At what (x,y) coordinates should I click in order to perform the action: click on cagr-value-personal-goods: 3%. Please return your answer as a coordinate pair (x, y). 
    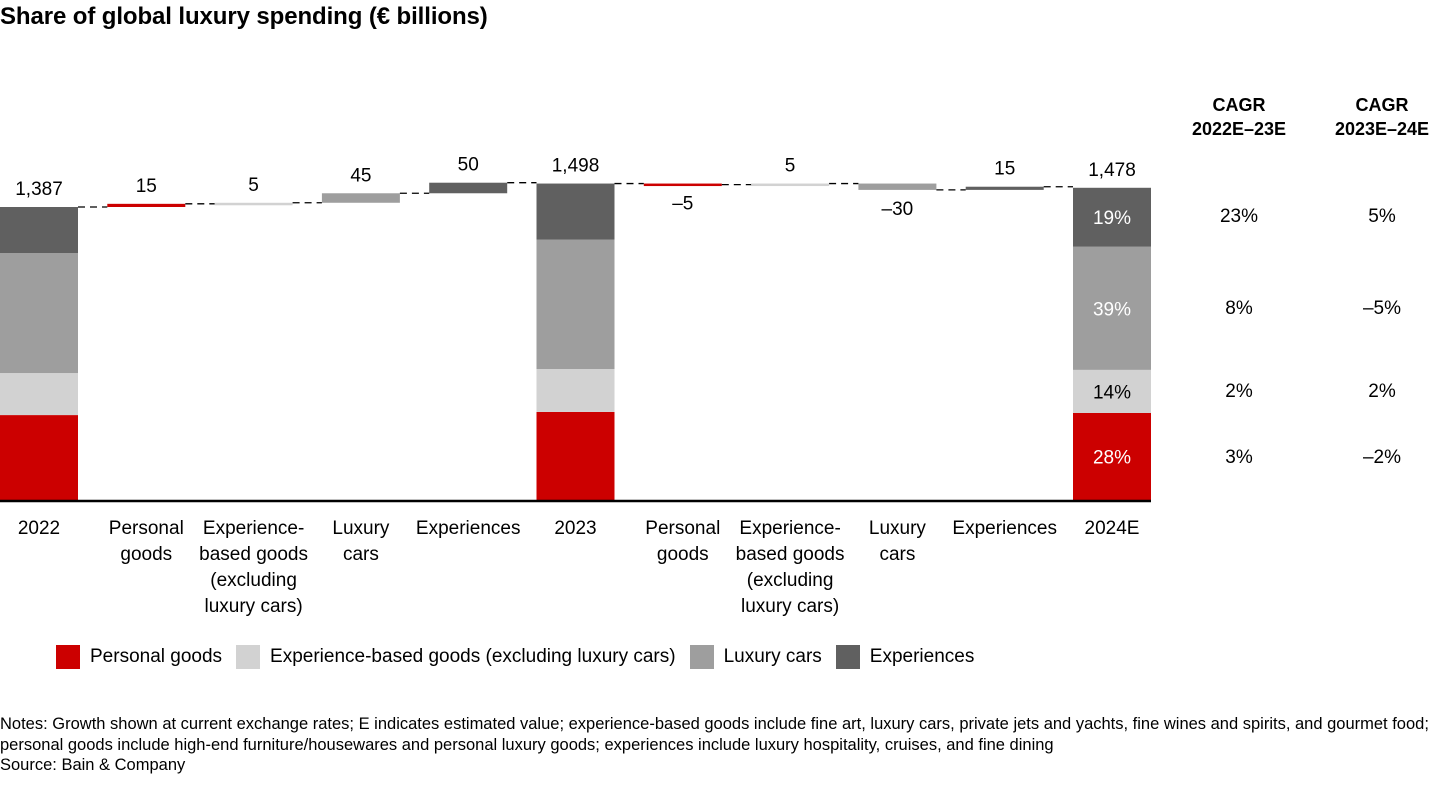
    Looking at the image, I should click on (1239, 457).